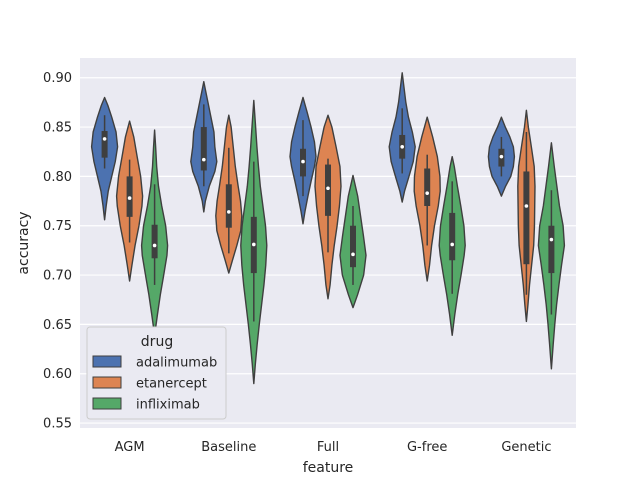 The width and height of the screenshot is (640, 480). I want to click on x-axis-label: feature, so click(328, 468).